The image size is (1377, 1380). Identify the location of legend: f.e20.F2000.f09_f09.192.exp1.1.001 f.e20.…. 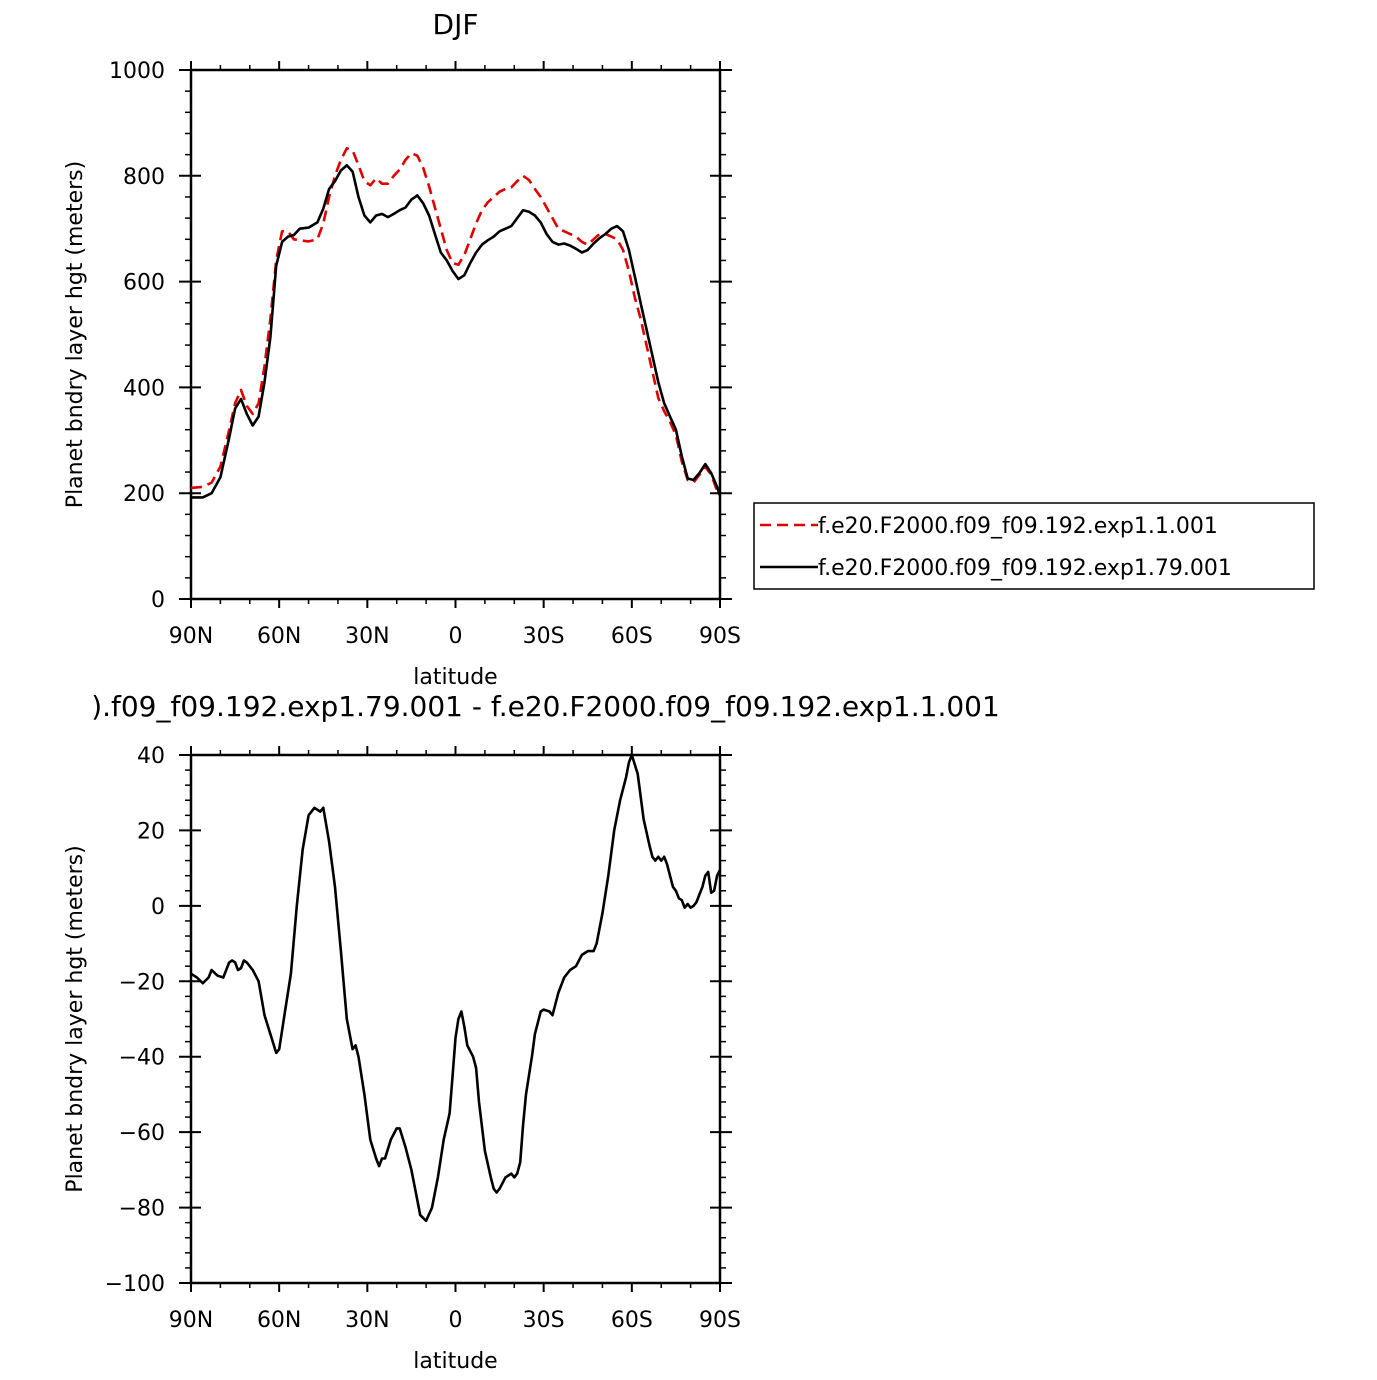
(1034, 546).